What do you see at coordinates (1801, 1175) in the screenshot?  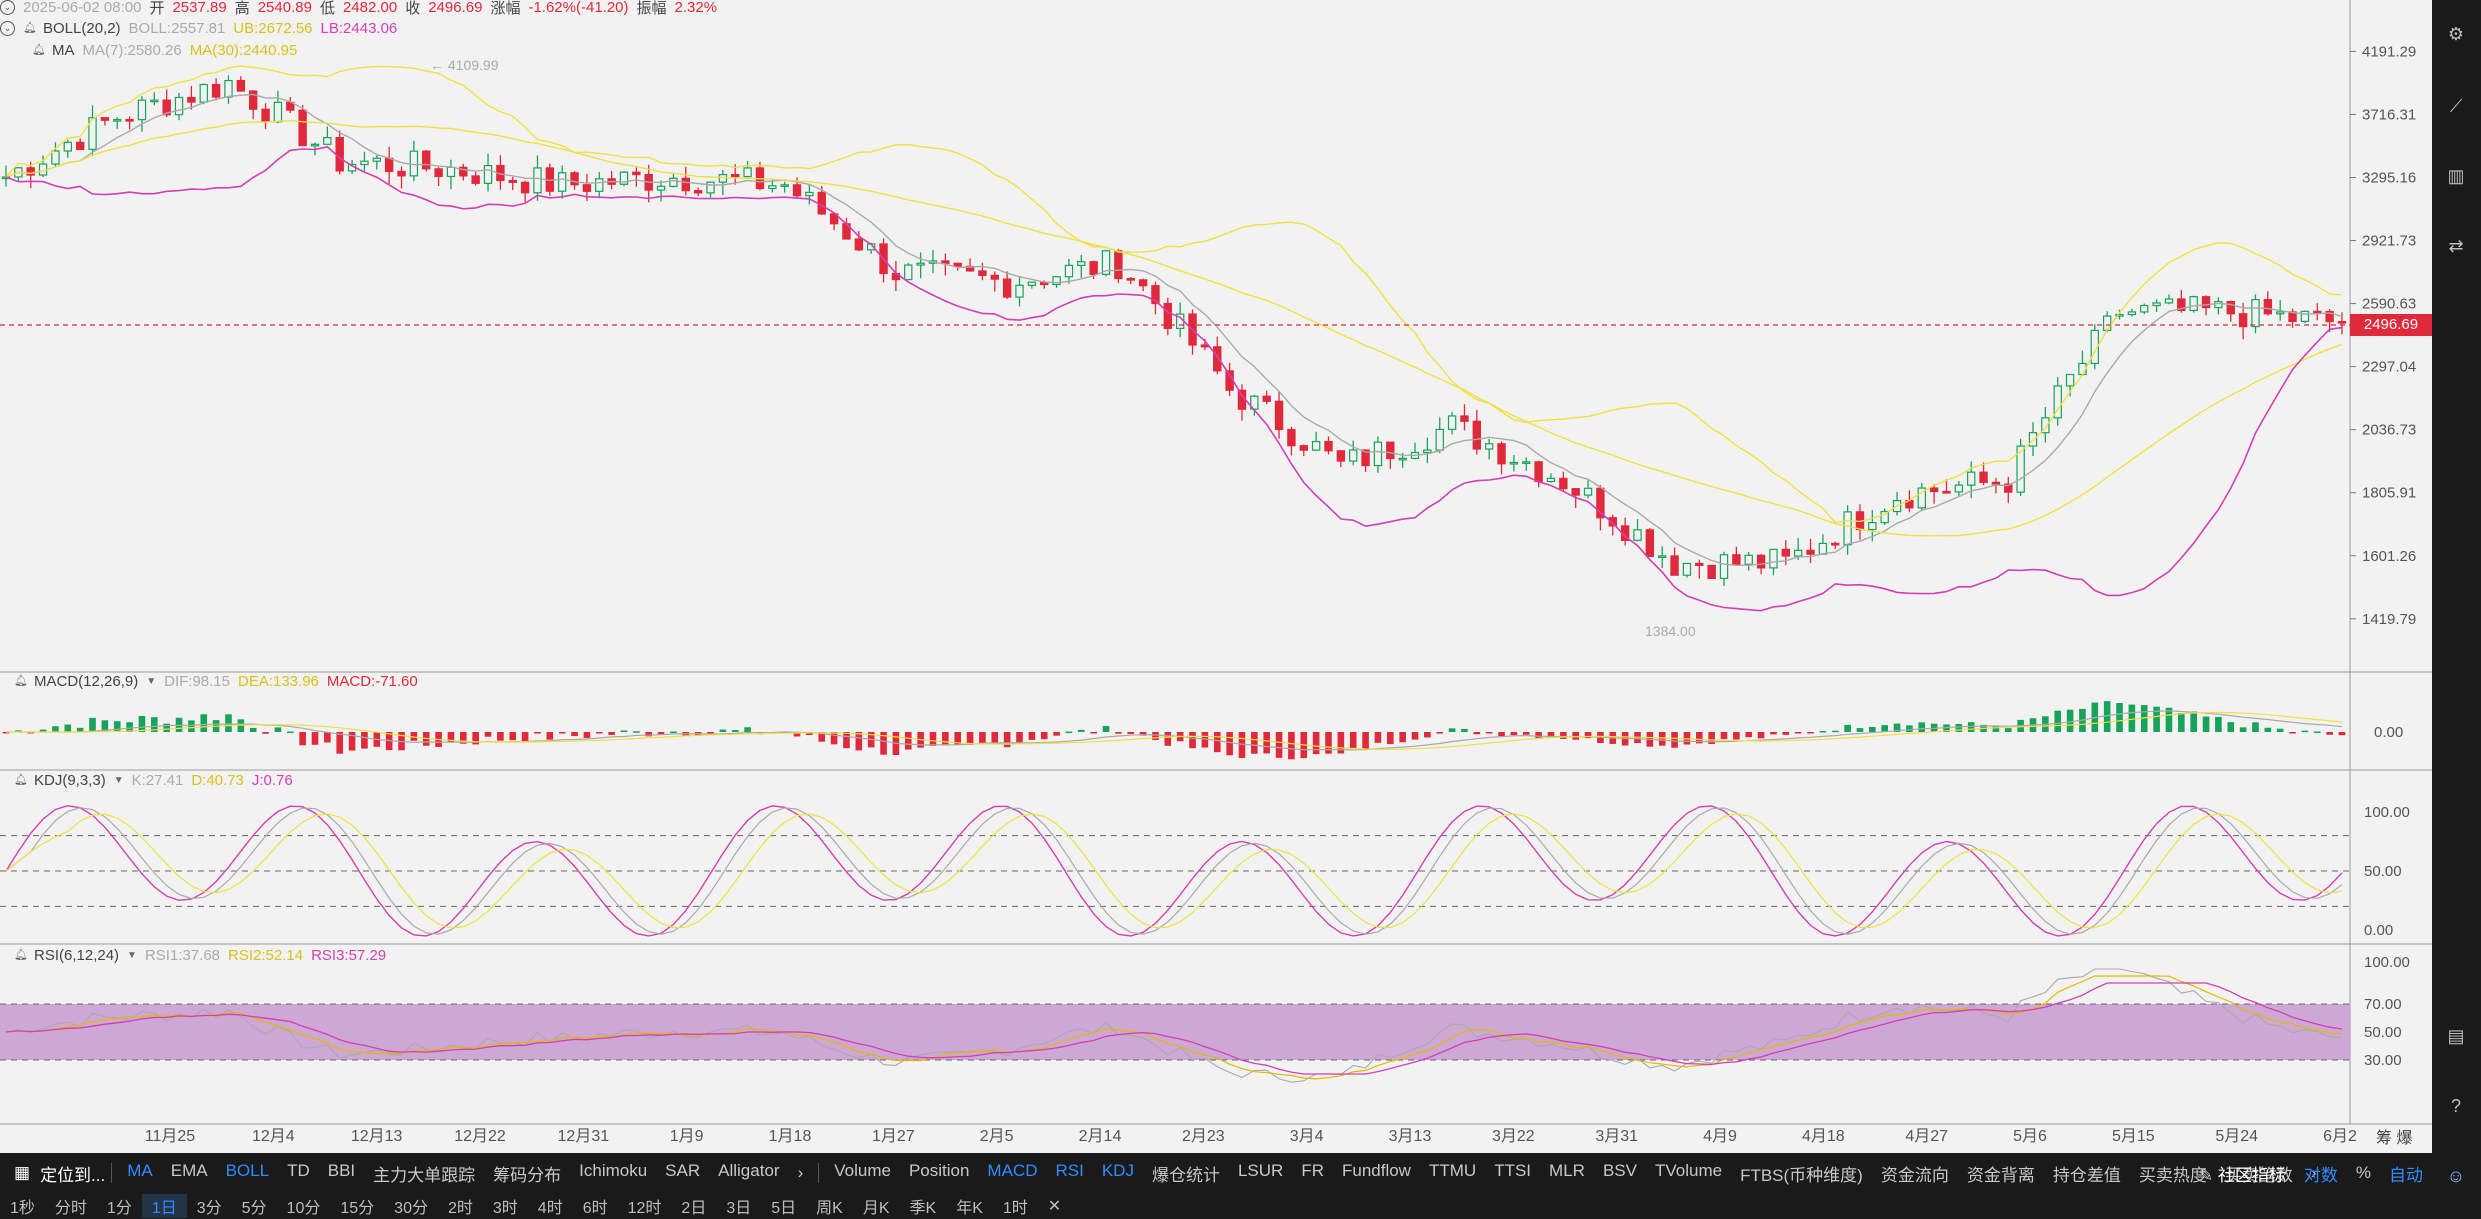 I see `indicator-ftbs-: FTBS(币种维度)` at bounding box center [1801, 1175].